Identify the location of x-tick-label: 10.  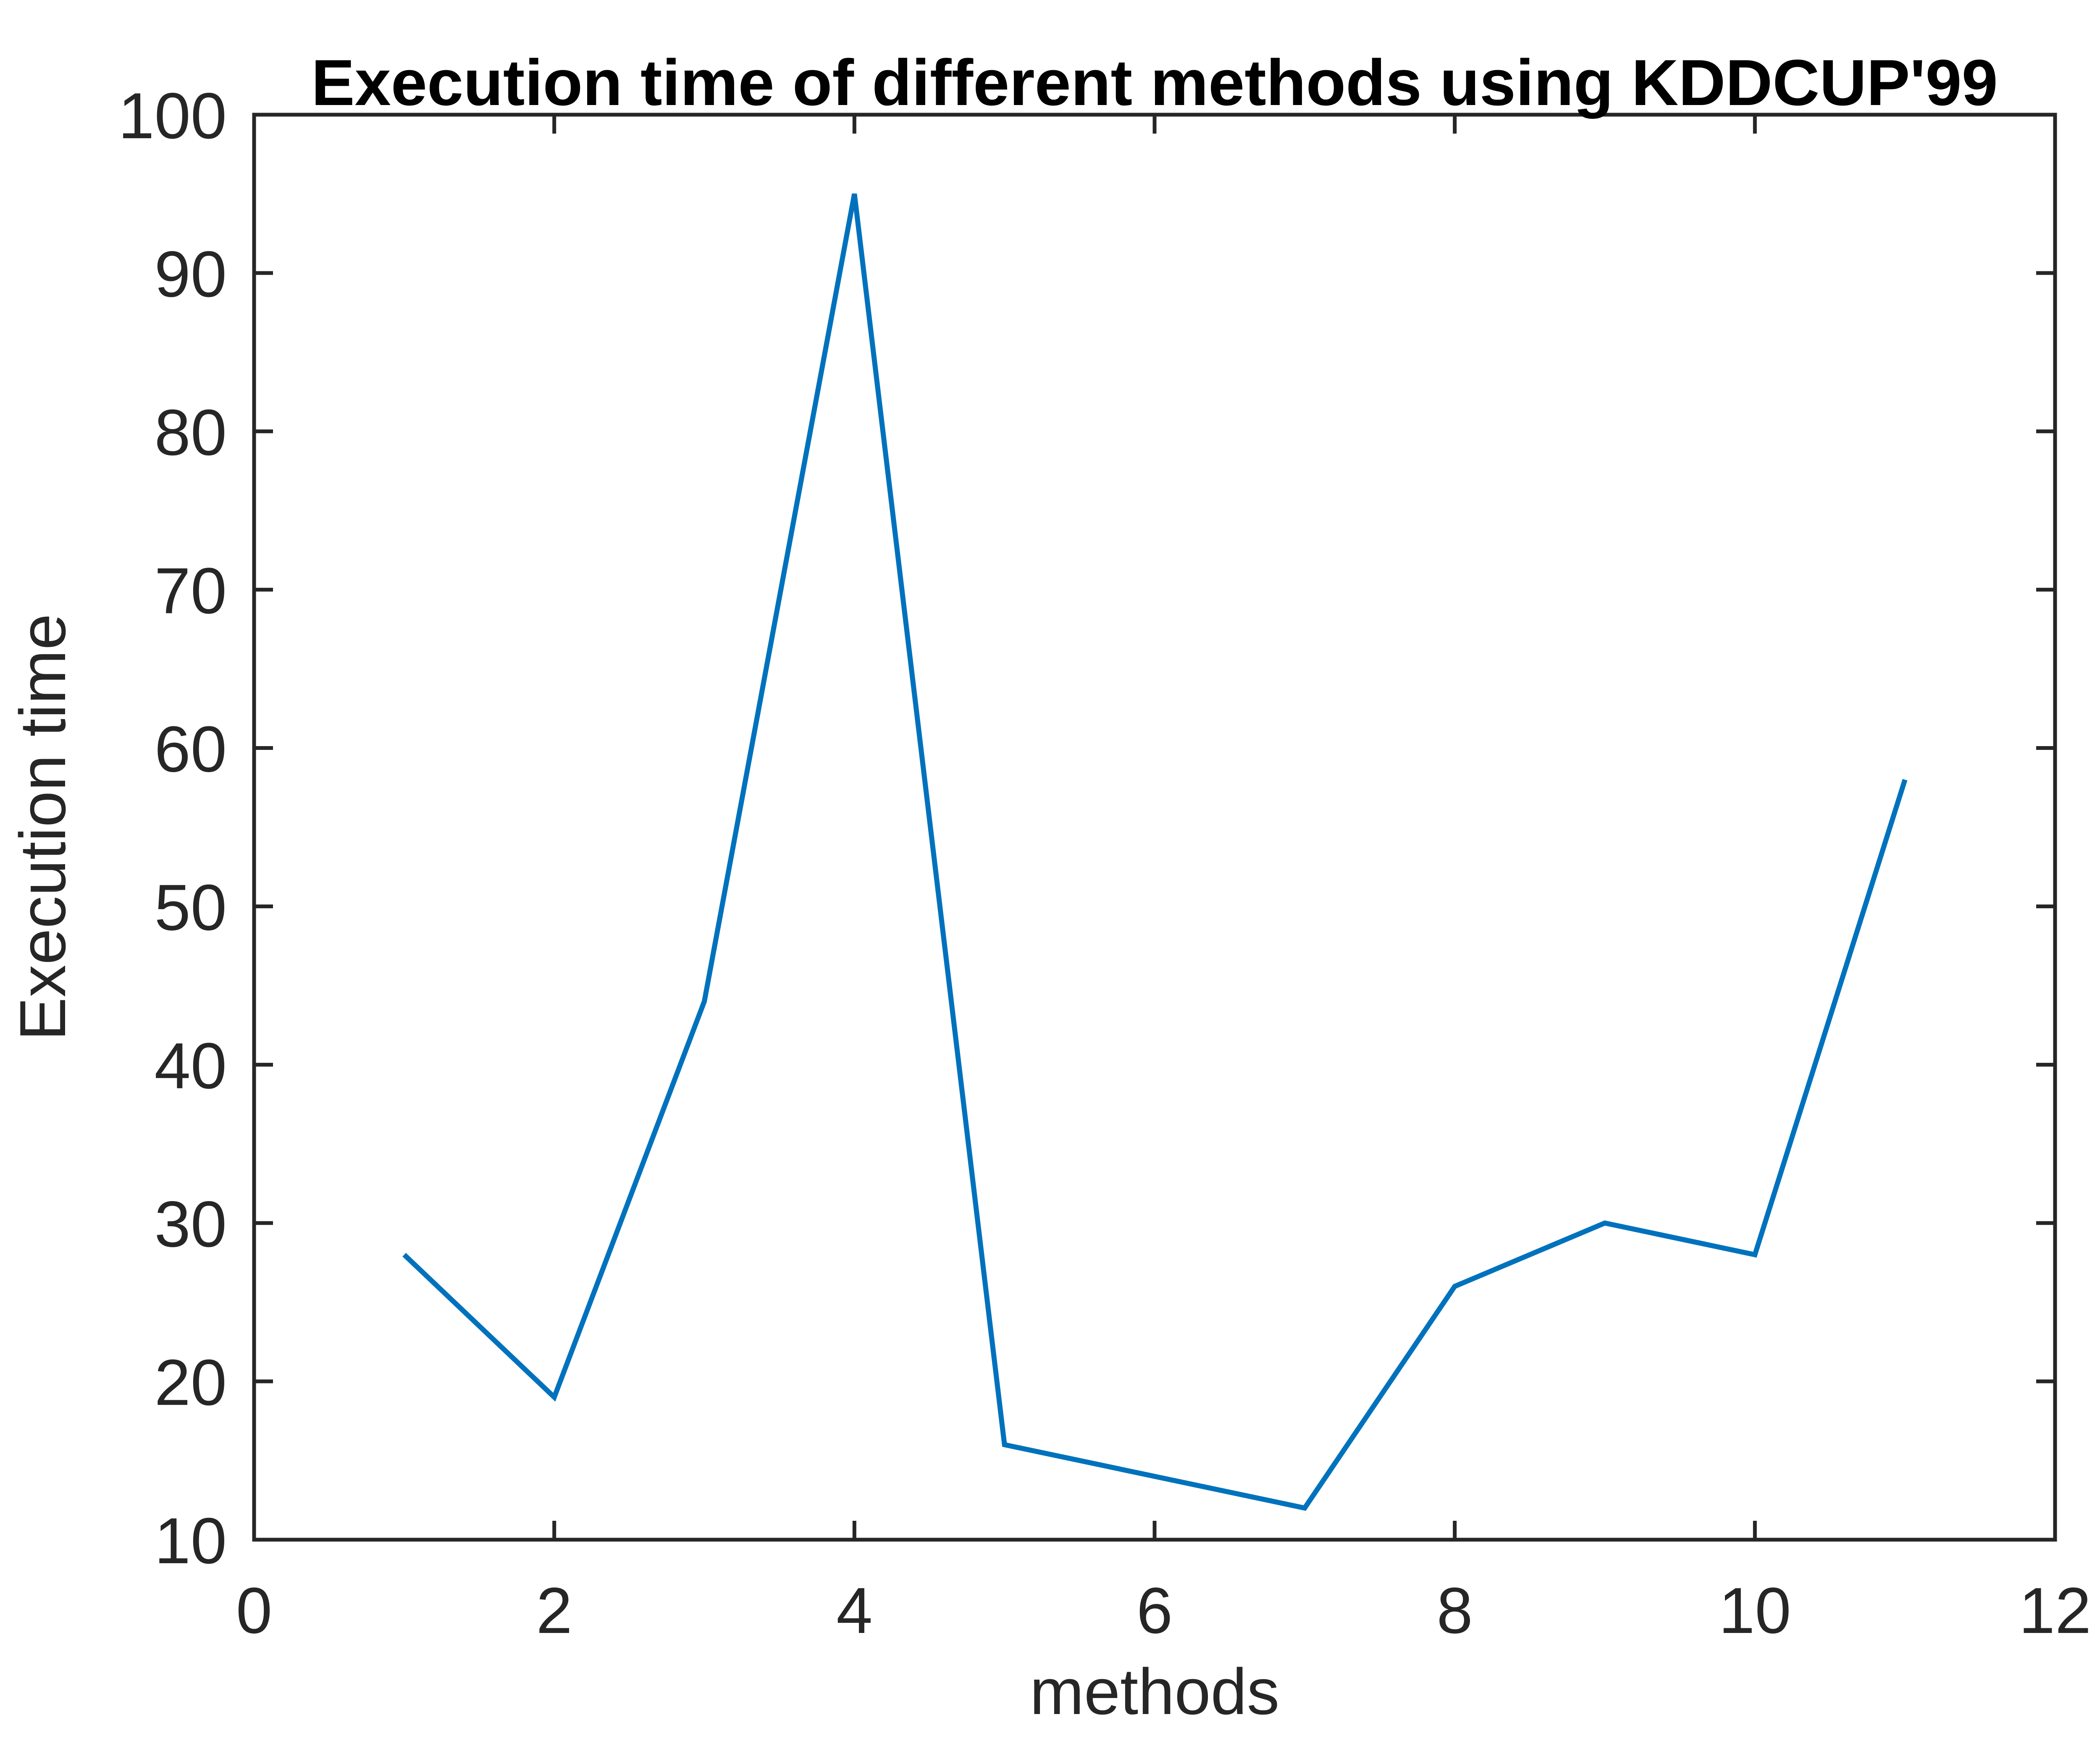
(1755, 1610).